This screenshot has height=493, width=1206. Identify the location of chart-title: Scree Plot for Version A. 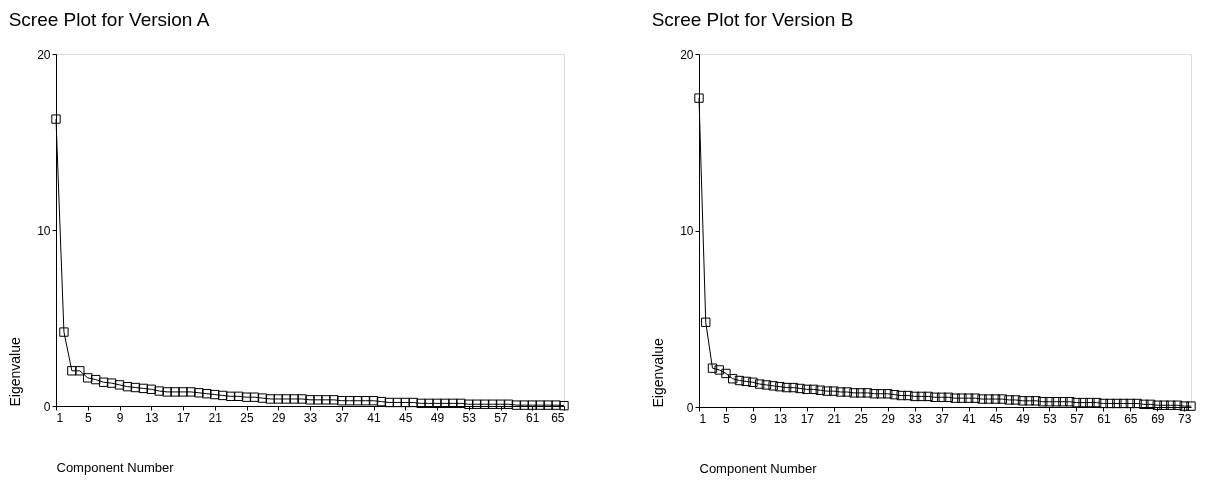
(109, 19).